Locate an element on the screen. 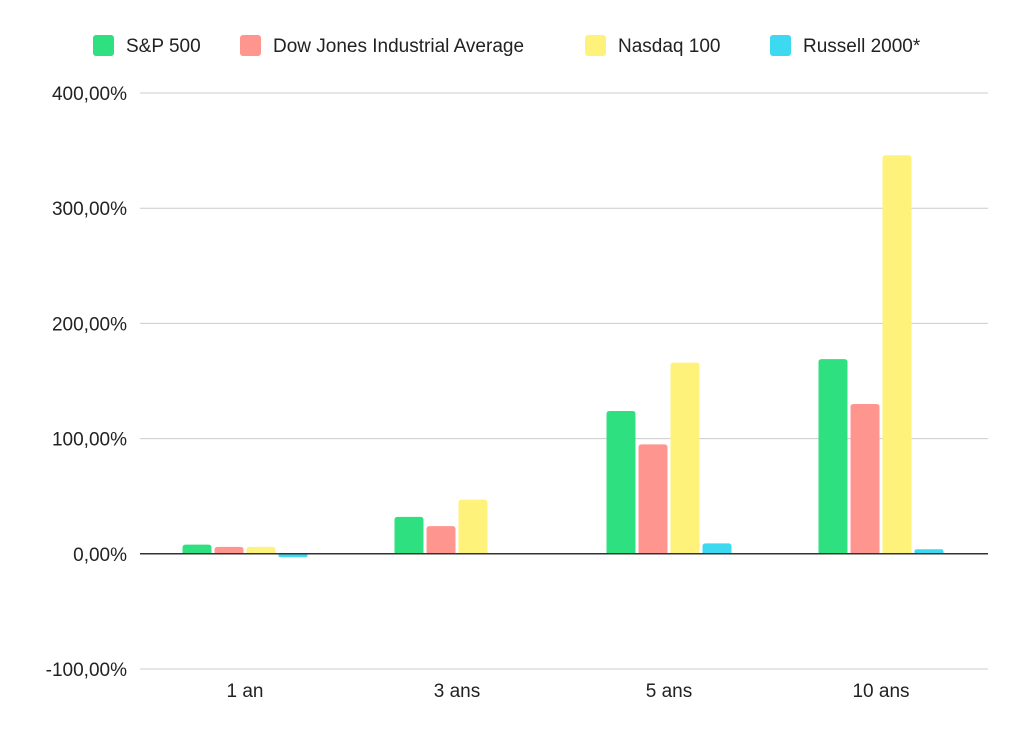 This screenshot has width=1024, height=738. y-tick-label: 300,00% is located at coordinates (89, 209).